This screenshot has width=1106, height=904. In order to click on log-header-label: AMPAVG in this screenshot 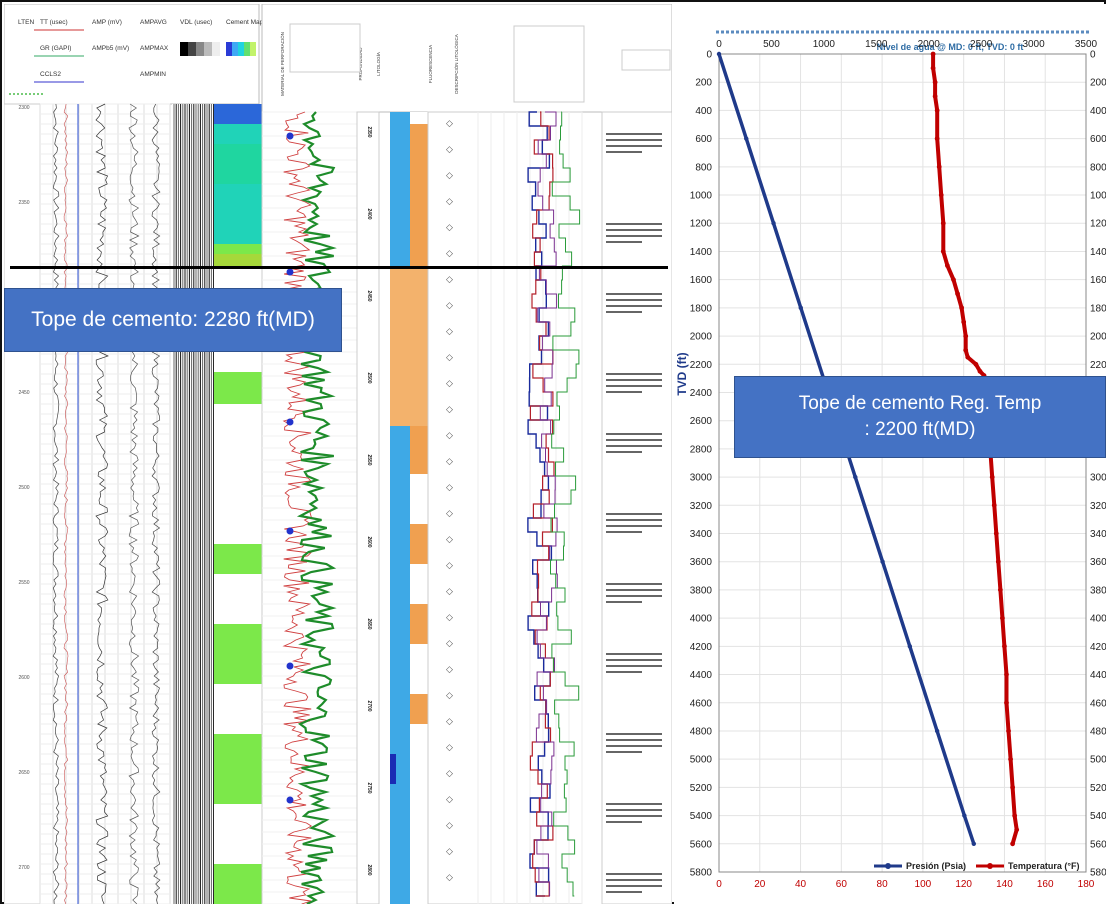, I will do `click(153, 22)`.